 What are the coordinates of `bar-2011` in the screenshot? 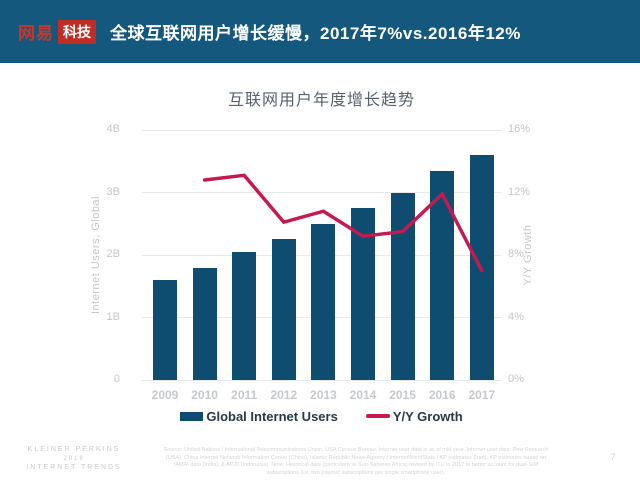 It's located at (244, 315).